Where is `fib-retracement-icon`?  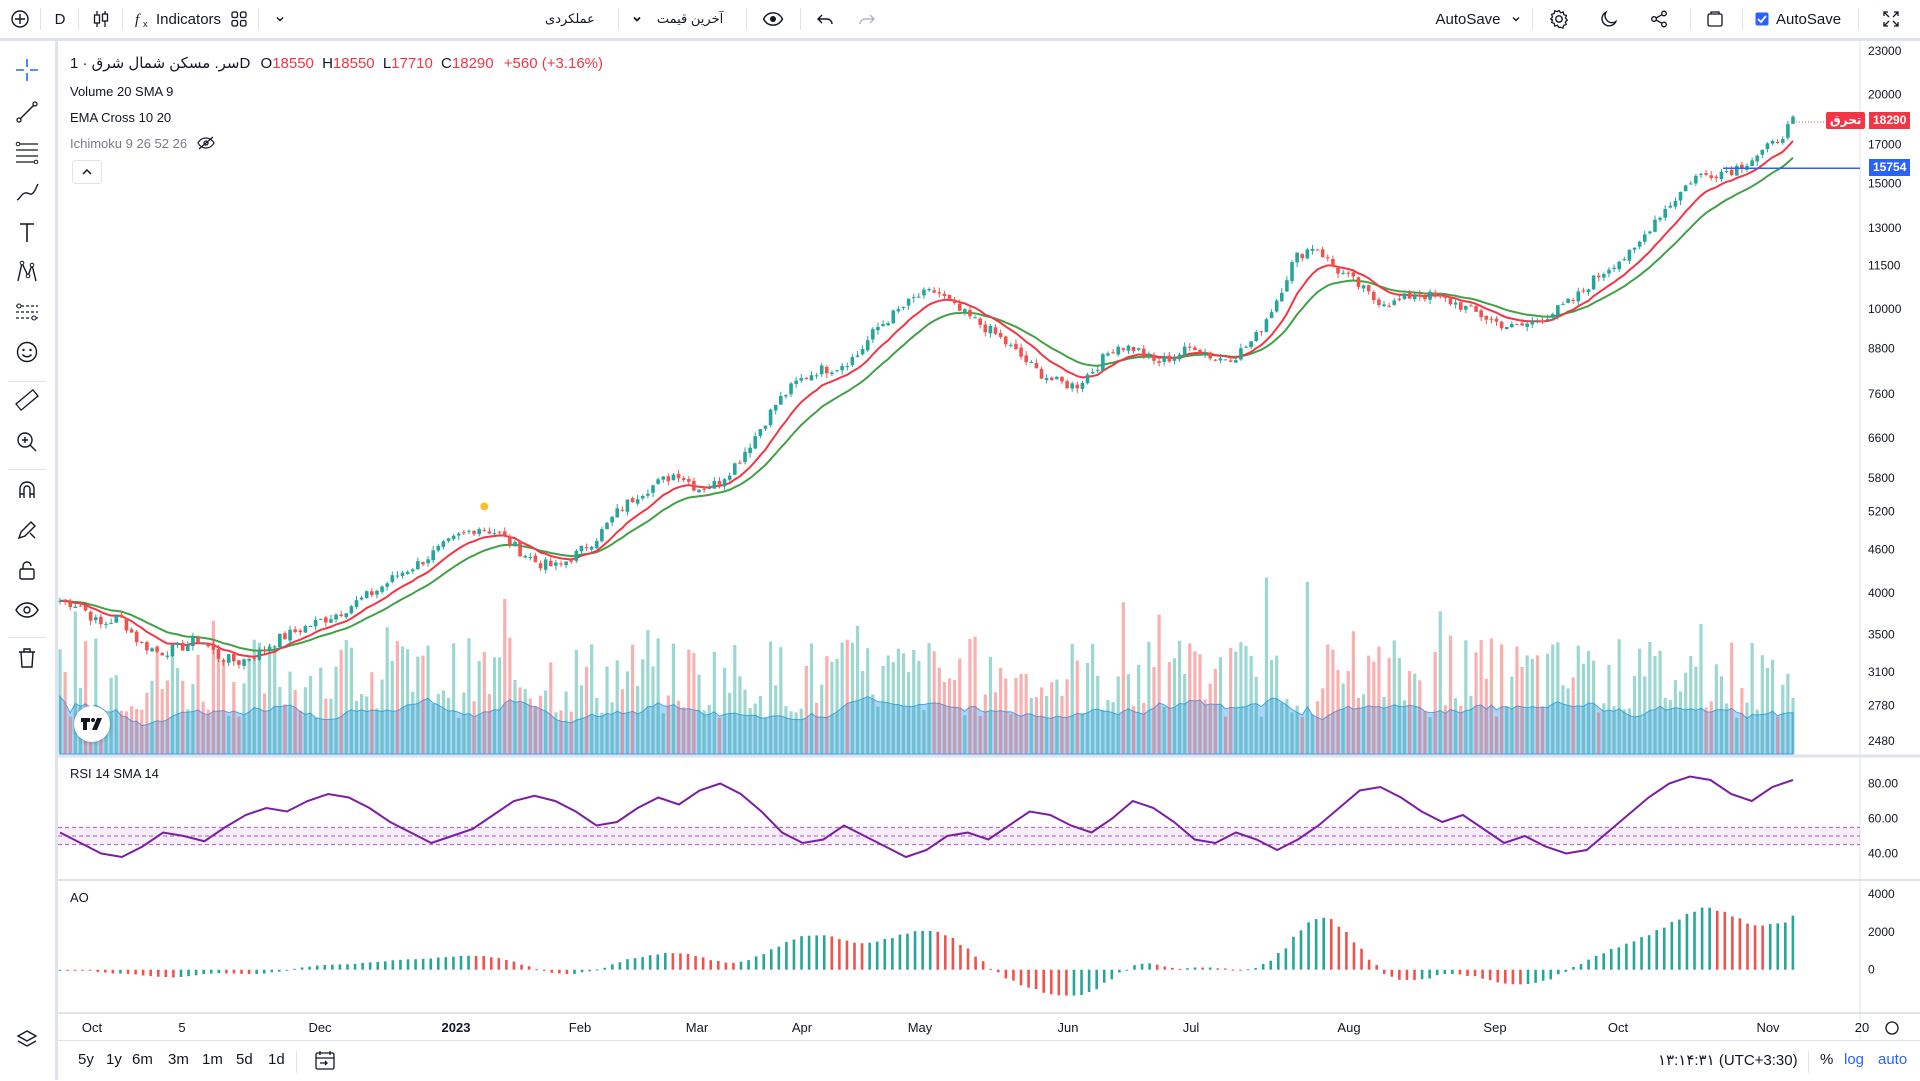 fib-retracement-icon is located at coordinates (27, 152).